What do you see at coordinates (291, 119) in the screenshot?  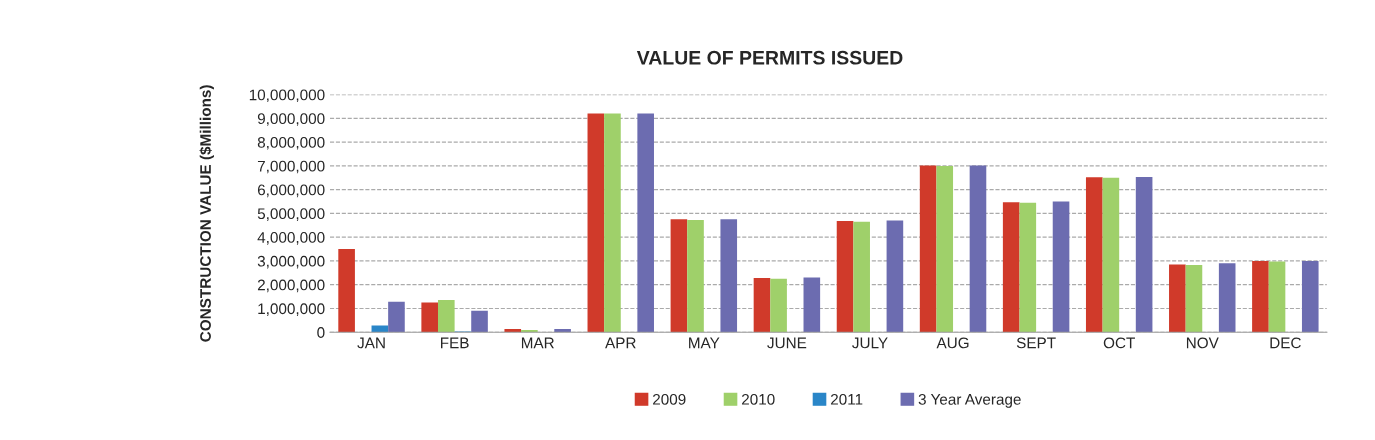 I see `y-tick-label: 9,000,000` at bounding box center [291, 119].